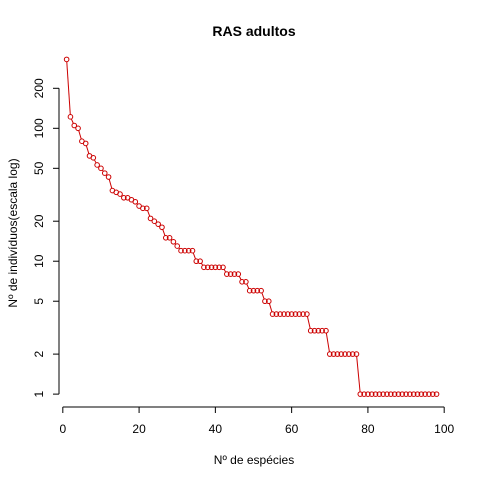 The height and width of the screenshot is (480, 480). Describe the element at coordinates (39, 393) in the screenshot. I see `y-tick-label: 1` at that location.